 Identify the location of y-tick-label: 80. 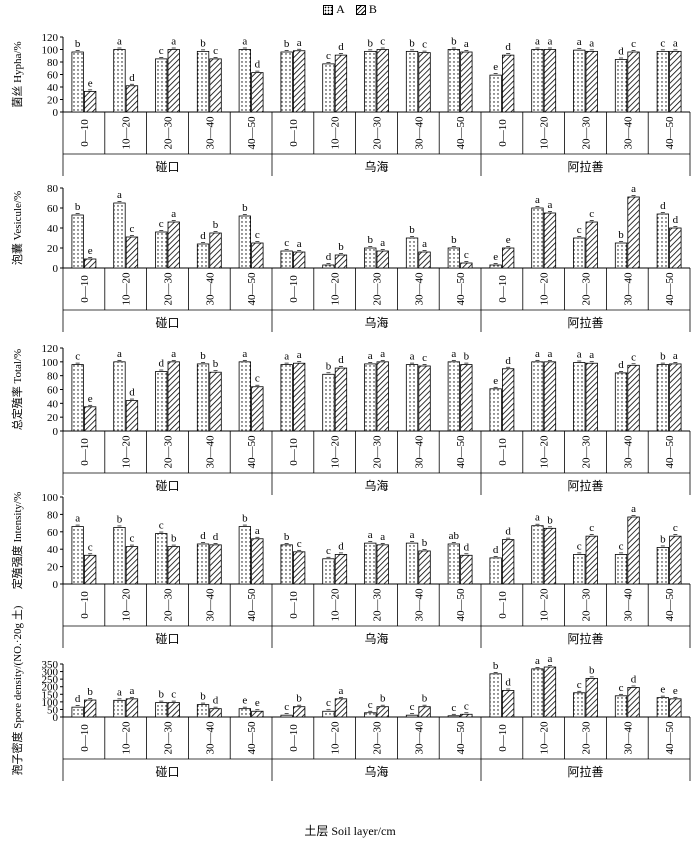
(53, 377).